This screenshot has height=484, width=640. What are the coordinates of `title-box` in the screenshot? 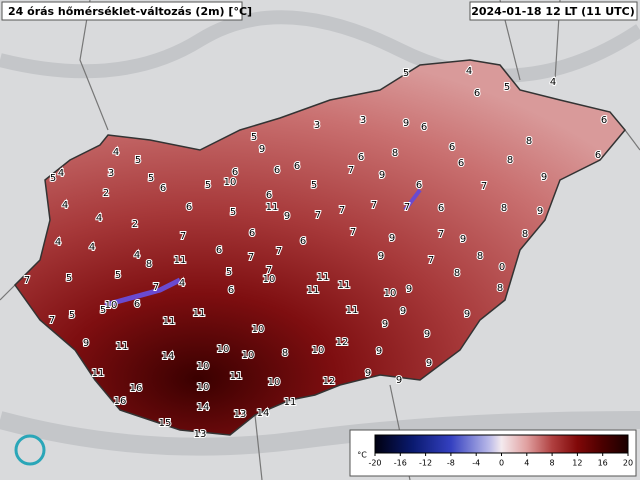 It's located at (122, 11).